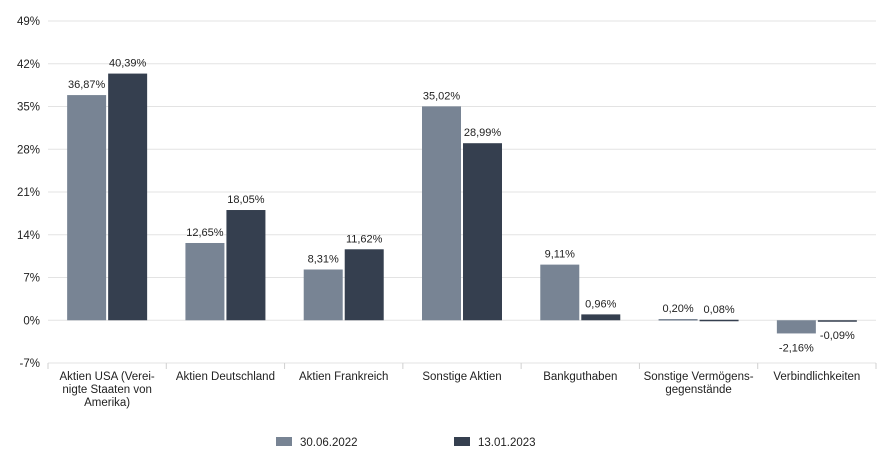 The width and height of the screenshot is (895, 464). Describe the element at coordinates (128, 64) in the screenshot. I see `data-label: 40,39%` at that location.